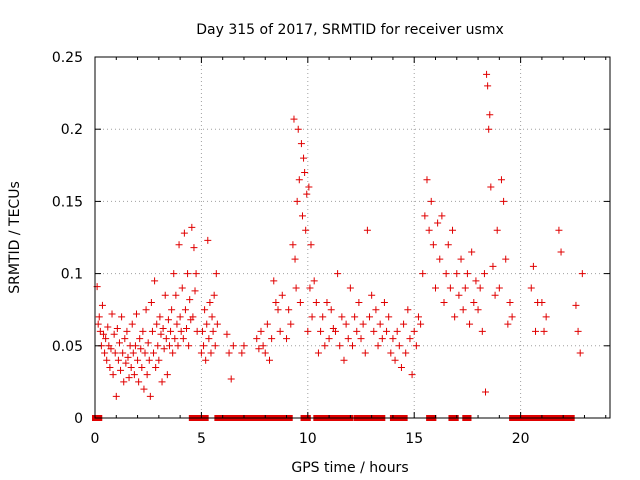  Describe the element at coordinates (95, 439) in the screenshot. I see `x-tick-label: 0` at that location.